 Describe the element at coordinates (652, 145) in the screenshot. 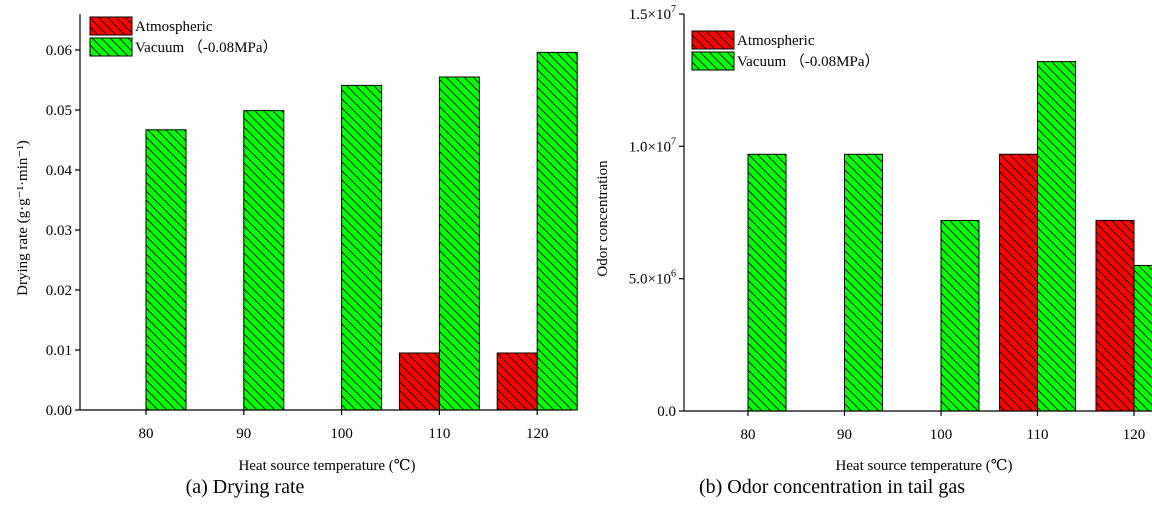

I see `y-tick-label: 1.0×10⁷` at that location.